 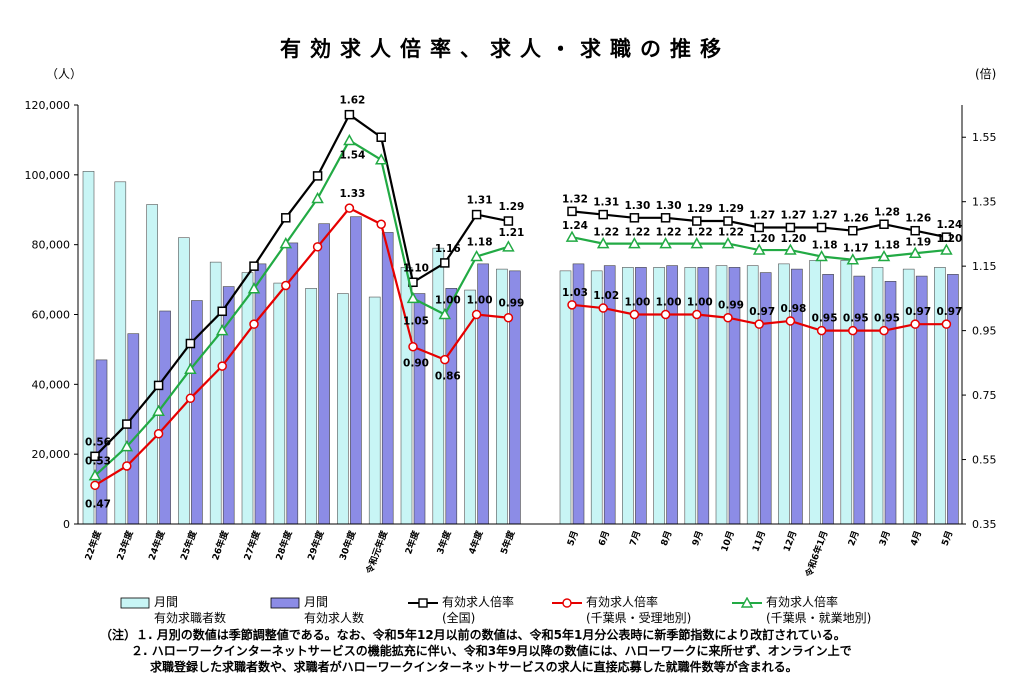 What do you see at coordinates (669, 206) in the screenshot?
I see `data-label-national: 1.30` at bounding box center [669, 206].